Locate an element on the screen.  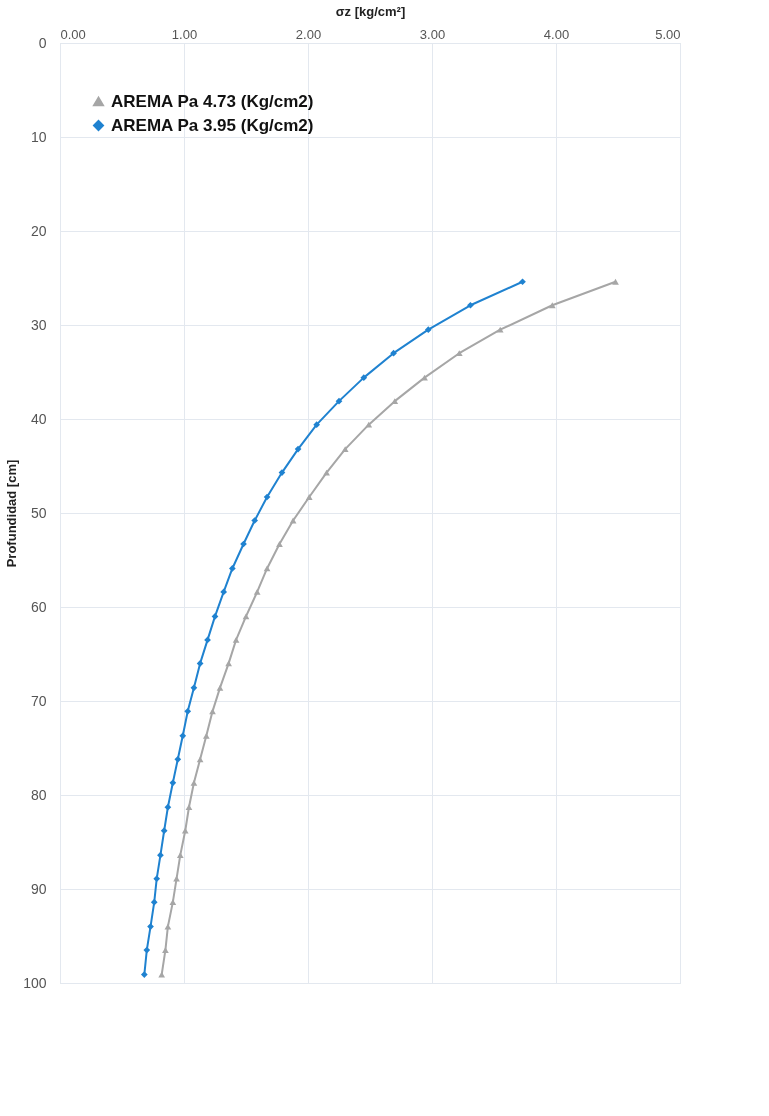
legend-label: AREMA Pa 4.73 (Kg/cm2) is located at coordinates (212, 101).